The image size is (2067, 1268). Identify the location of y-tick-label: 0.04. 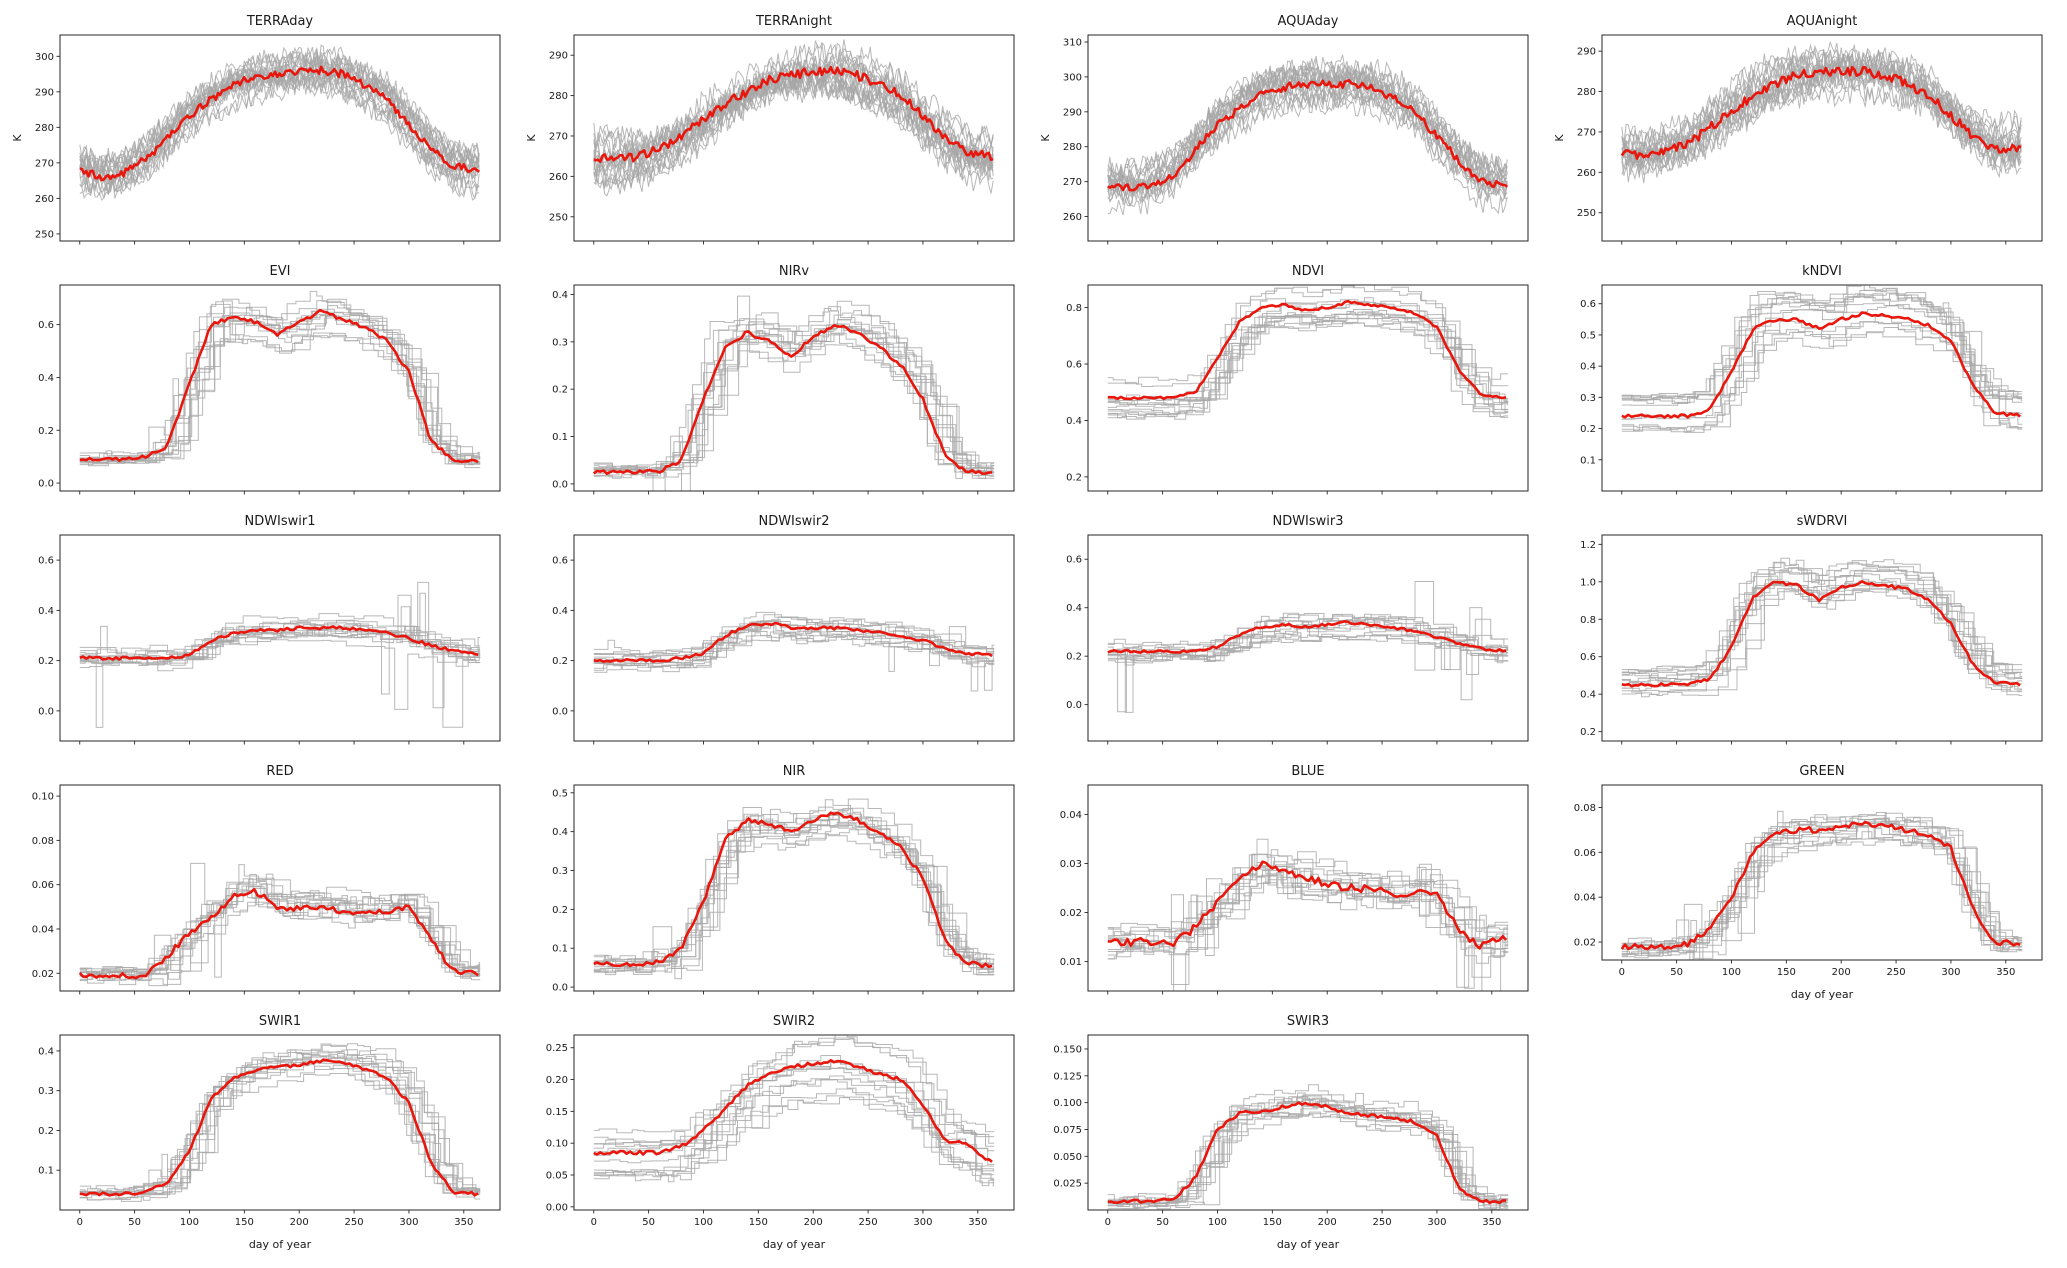
(43, 929).